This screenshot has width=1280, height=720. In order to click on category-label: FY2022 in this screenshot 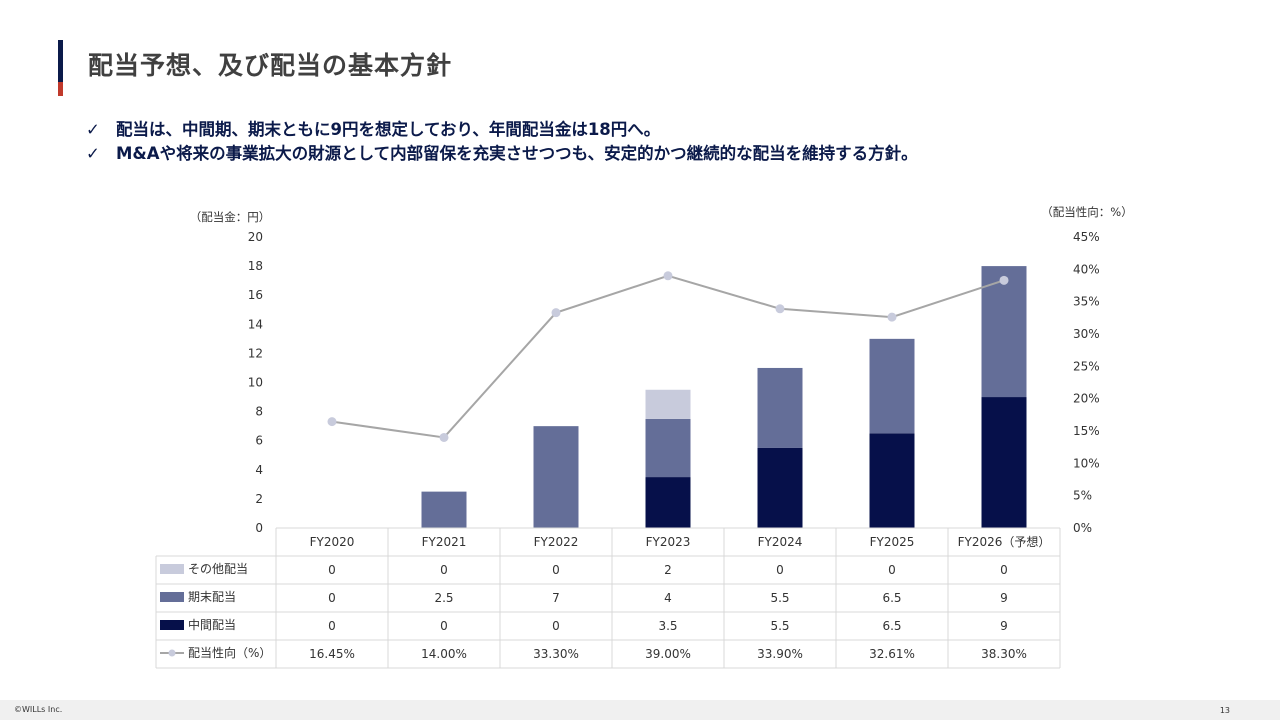, I will do `click(556, 542)`.